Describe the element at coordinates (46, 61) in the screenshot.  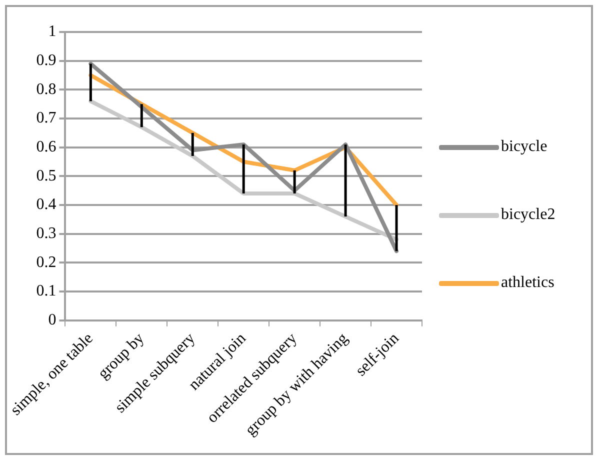
I see `y-tick-label: 0.9` at that location.